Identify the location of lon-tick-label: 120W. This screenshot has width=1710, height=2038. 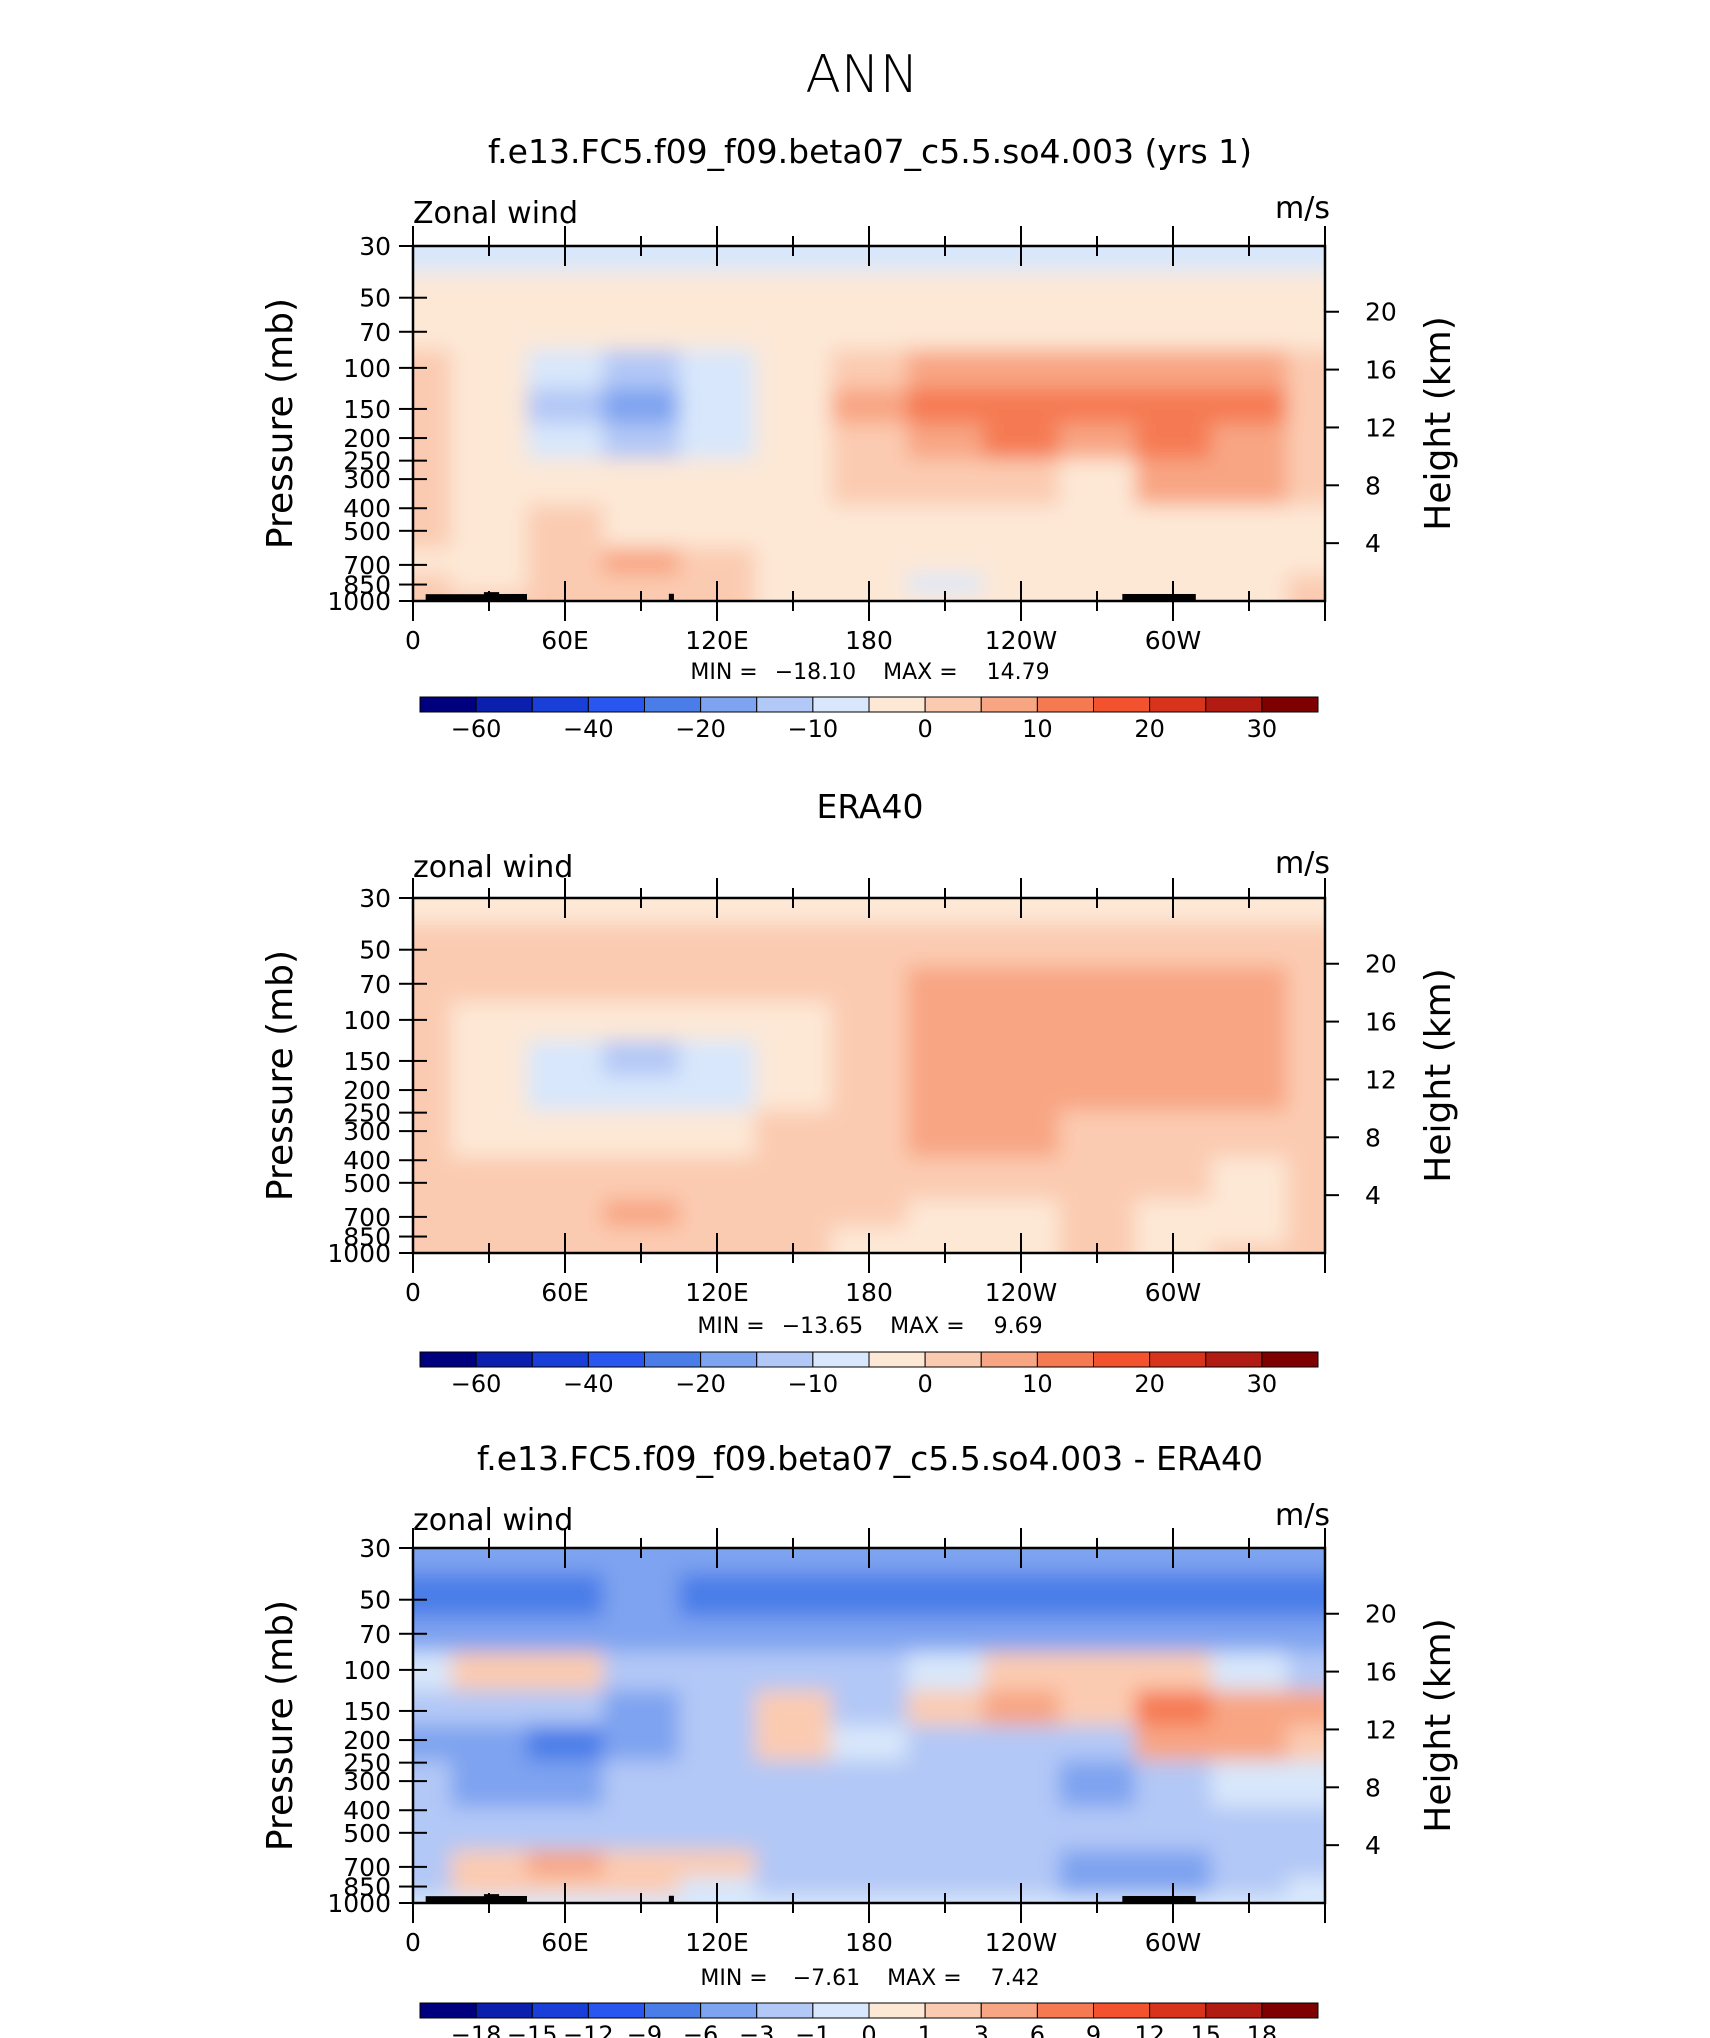
(1021, 640).